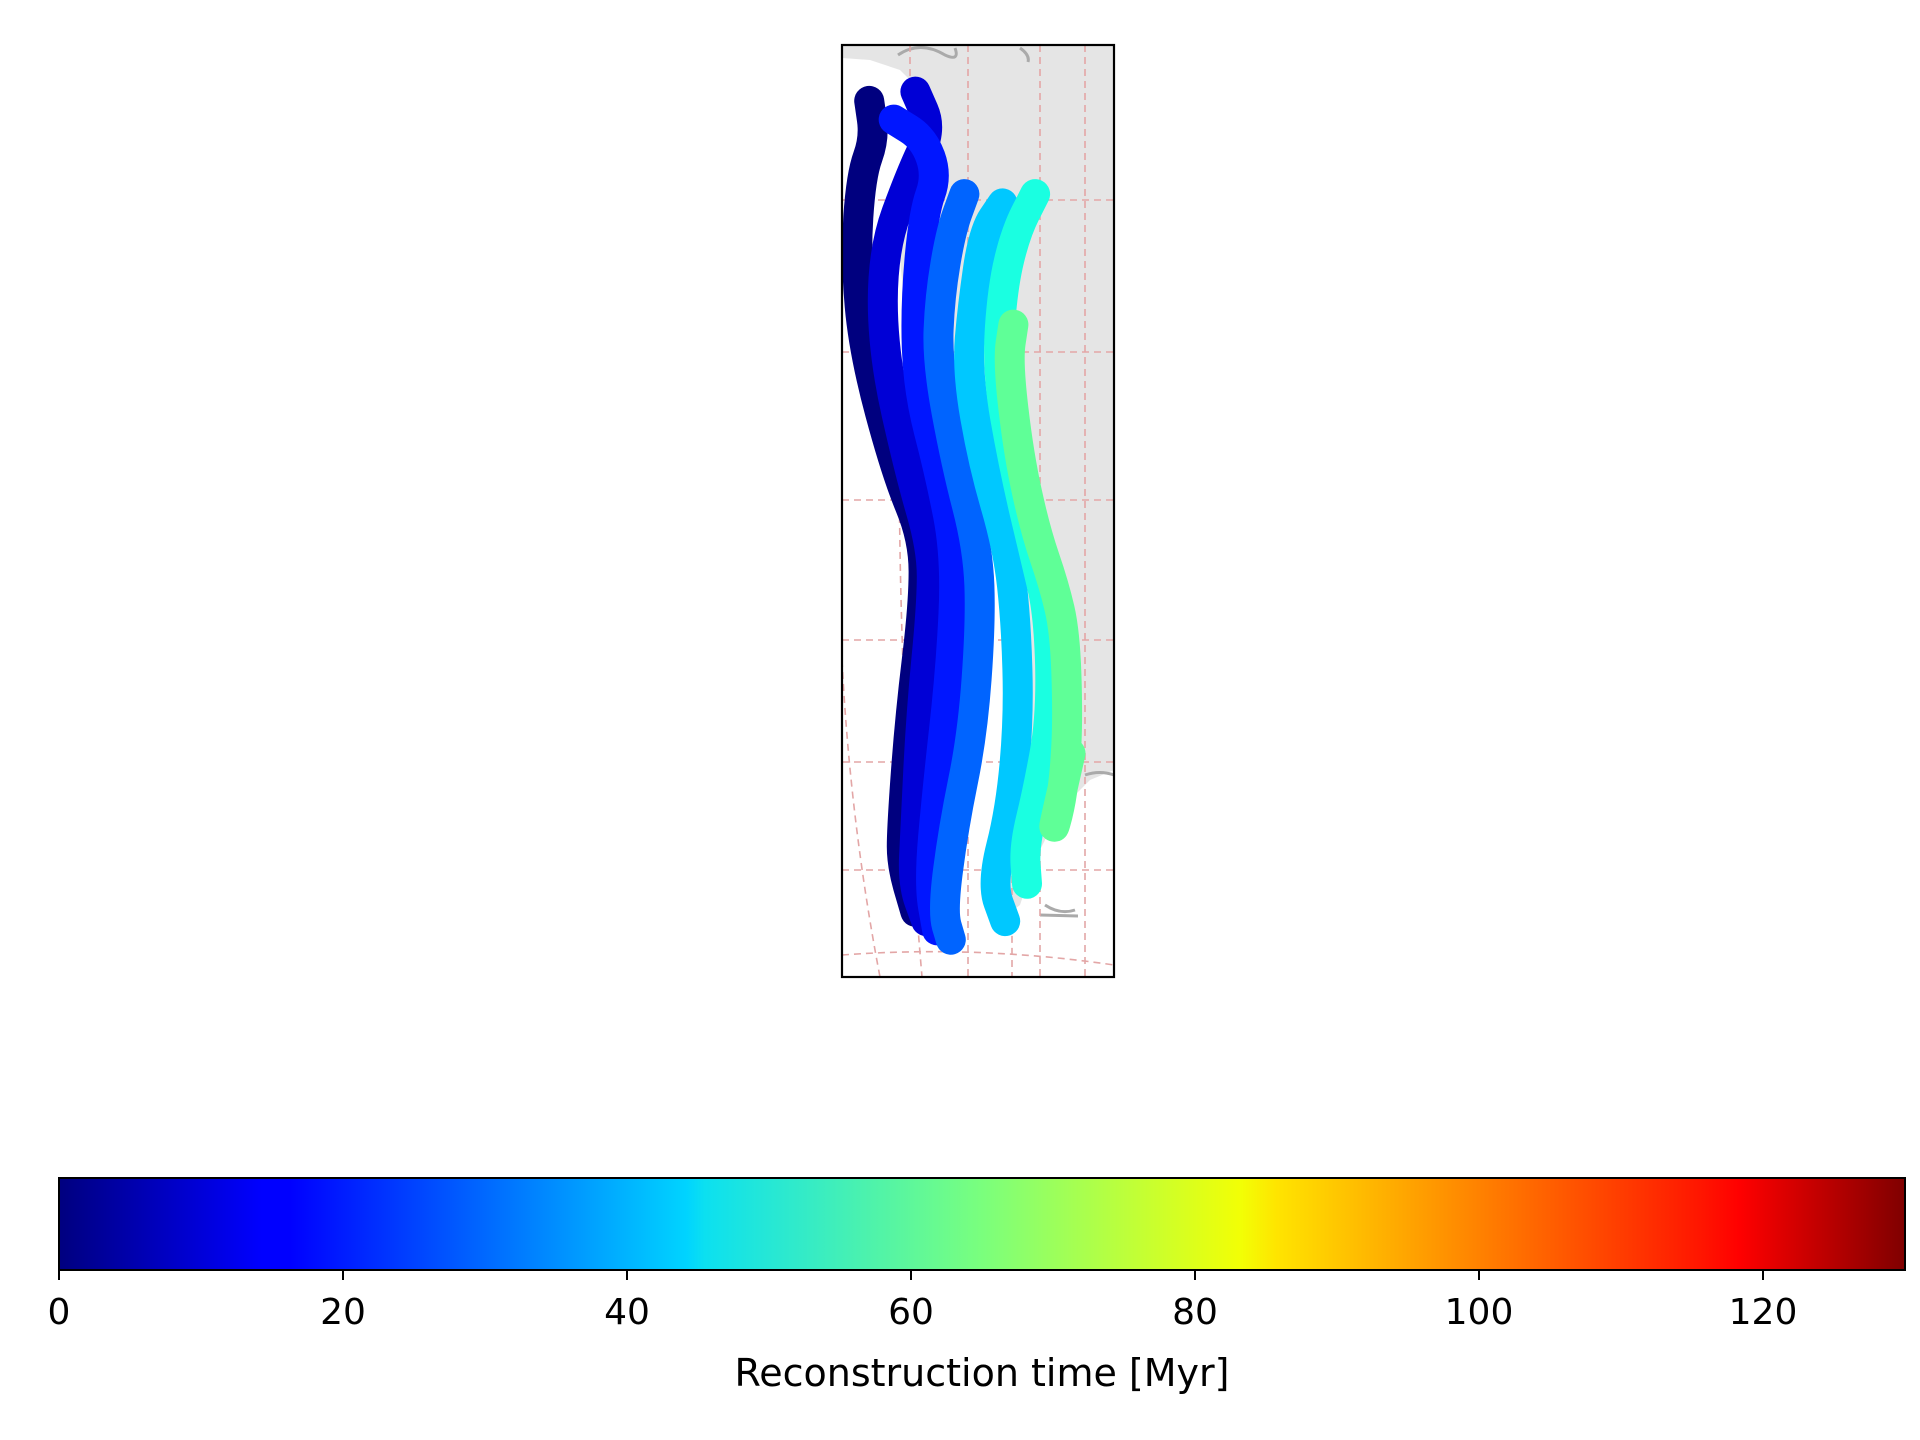 Image resolution: width=1920 pixels, height=1440 pixels. What do you see at coordinates (59, 1312) in the screenshot?
I see `colorbar-tick-label: 0` at bounding box center [59, 1312].